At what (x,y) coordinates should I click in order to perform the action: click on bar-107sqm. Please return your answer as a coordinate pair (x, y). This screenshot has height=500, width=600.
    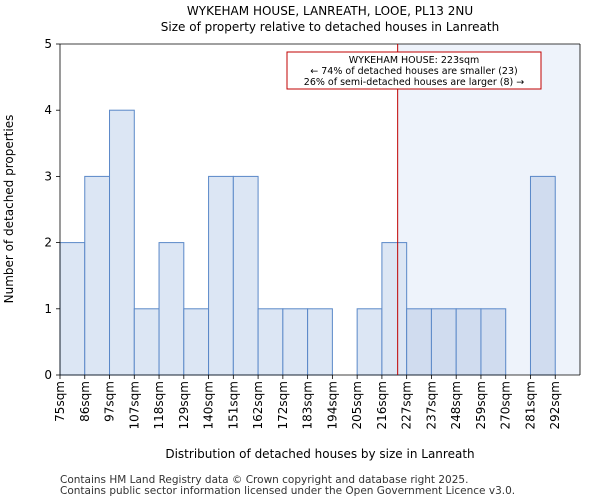
    Looking at the image, I should click on (146, 342).